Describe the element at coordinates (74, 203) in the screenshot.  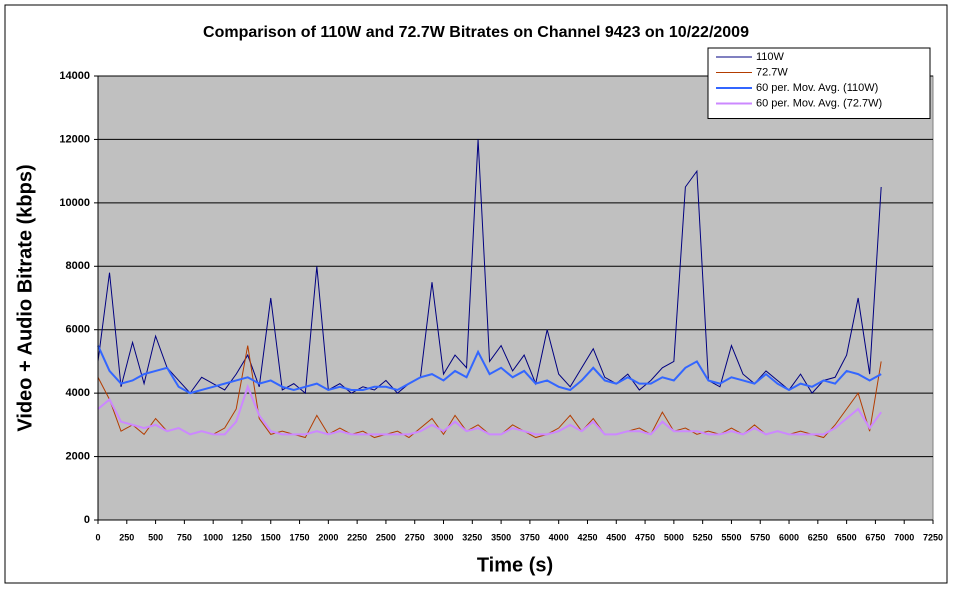
I see `y-tick-label: 10000` at that location.